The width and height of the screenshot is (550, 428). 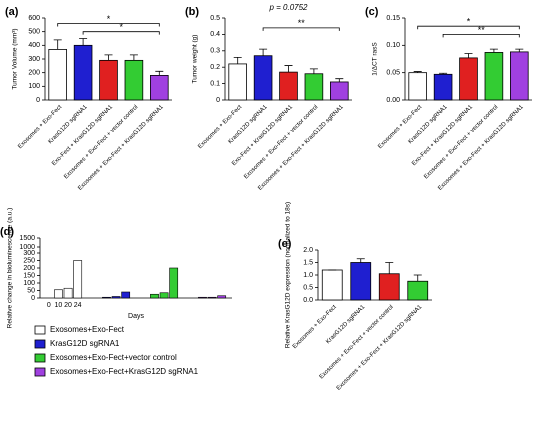 What do you see at coordinates (27, 238) in the screenshot?
I see `y-tick-label: 1500` at bounding box center [27, 238].